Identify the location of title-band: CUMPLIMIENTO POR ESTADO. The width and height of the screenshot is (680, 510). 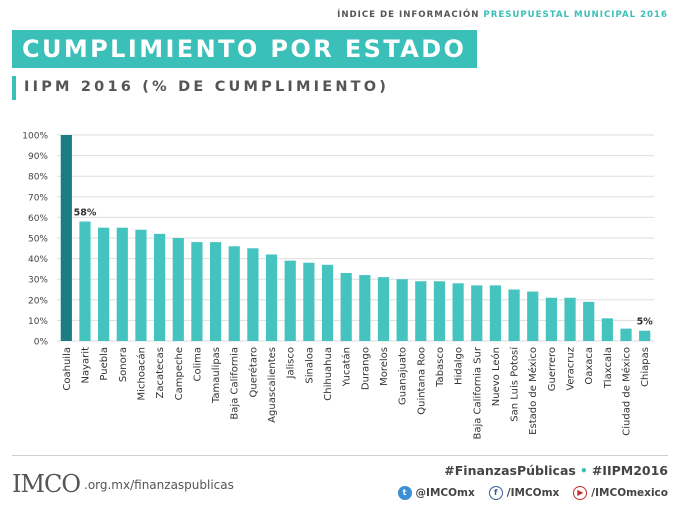
(244, 49).